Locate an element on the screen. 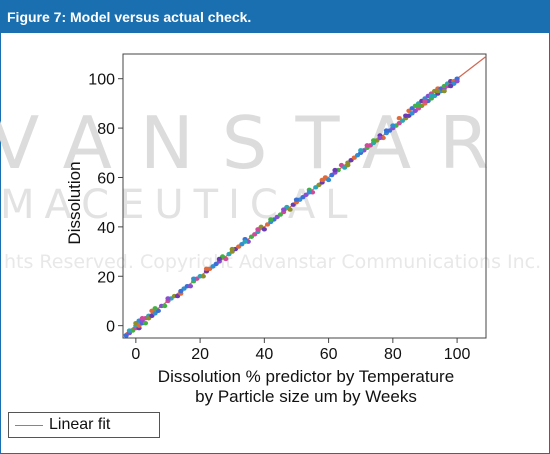 The height and width of the screenshot is (454, 550). figure-caption: Figure 7: Model versus actual check. is located at coordinates (275, 17).